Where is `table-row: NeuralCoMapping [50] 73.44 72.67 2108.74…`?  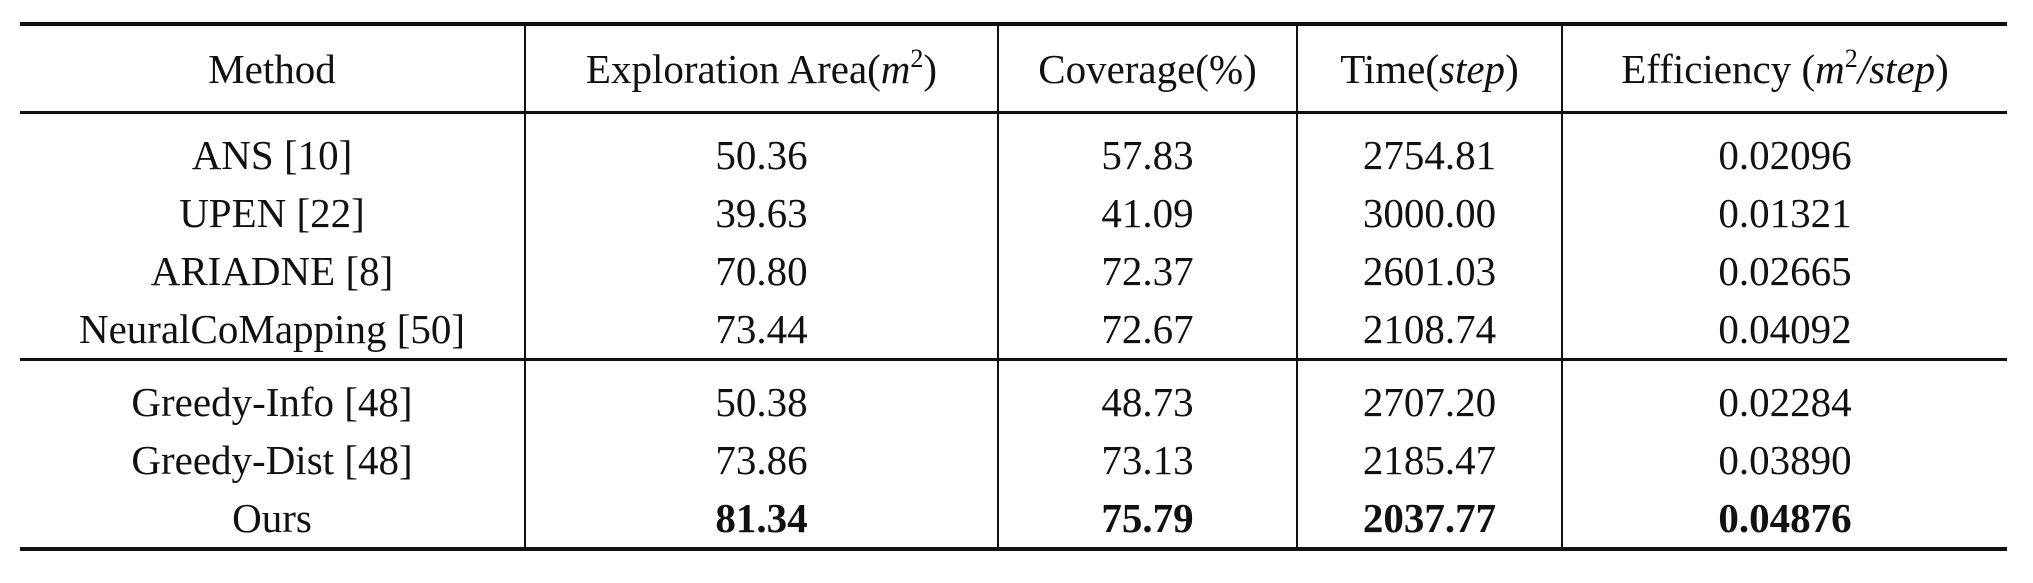
table-row: NeuralCoMapping [50] 73.44 72.67 2108.74… is located at coordinates (1013, 330).